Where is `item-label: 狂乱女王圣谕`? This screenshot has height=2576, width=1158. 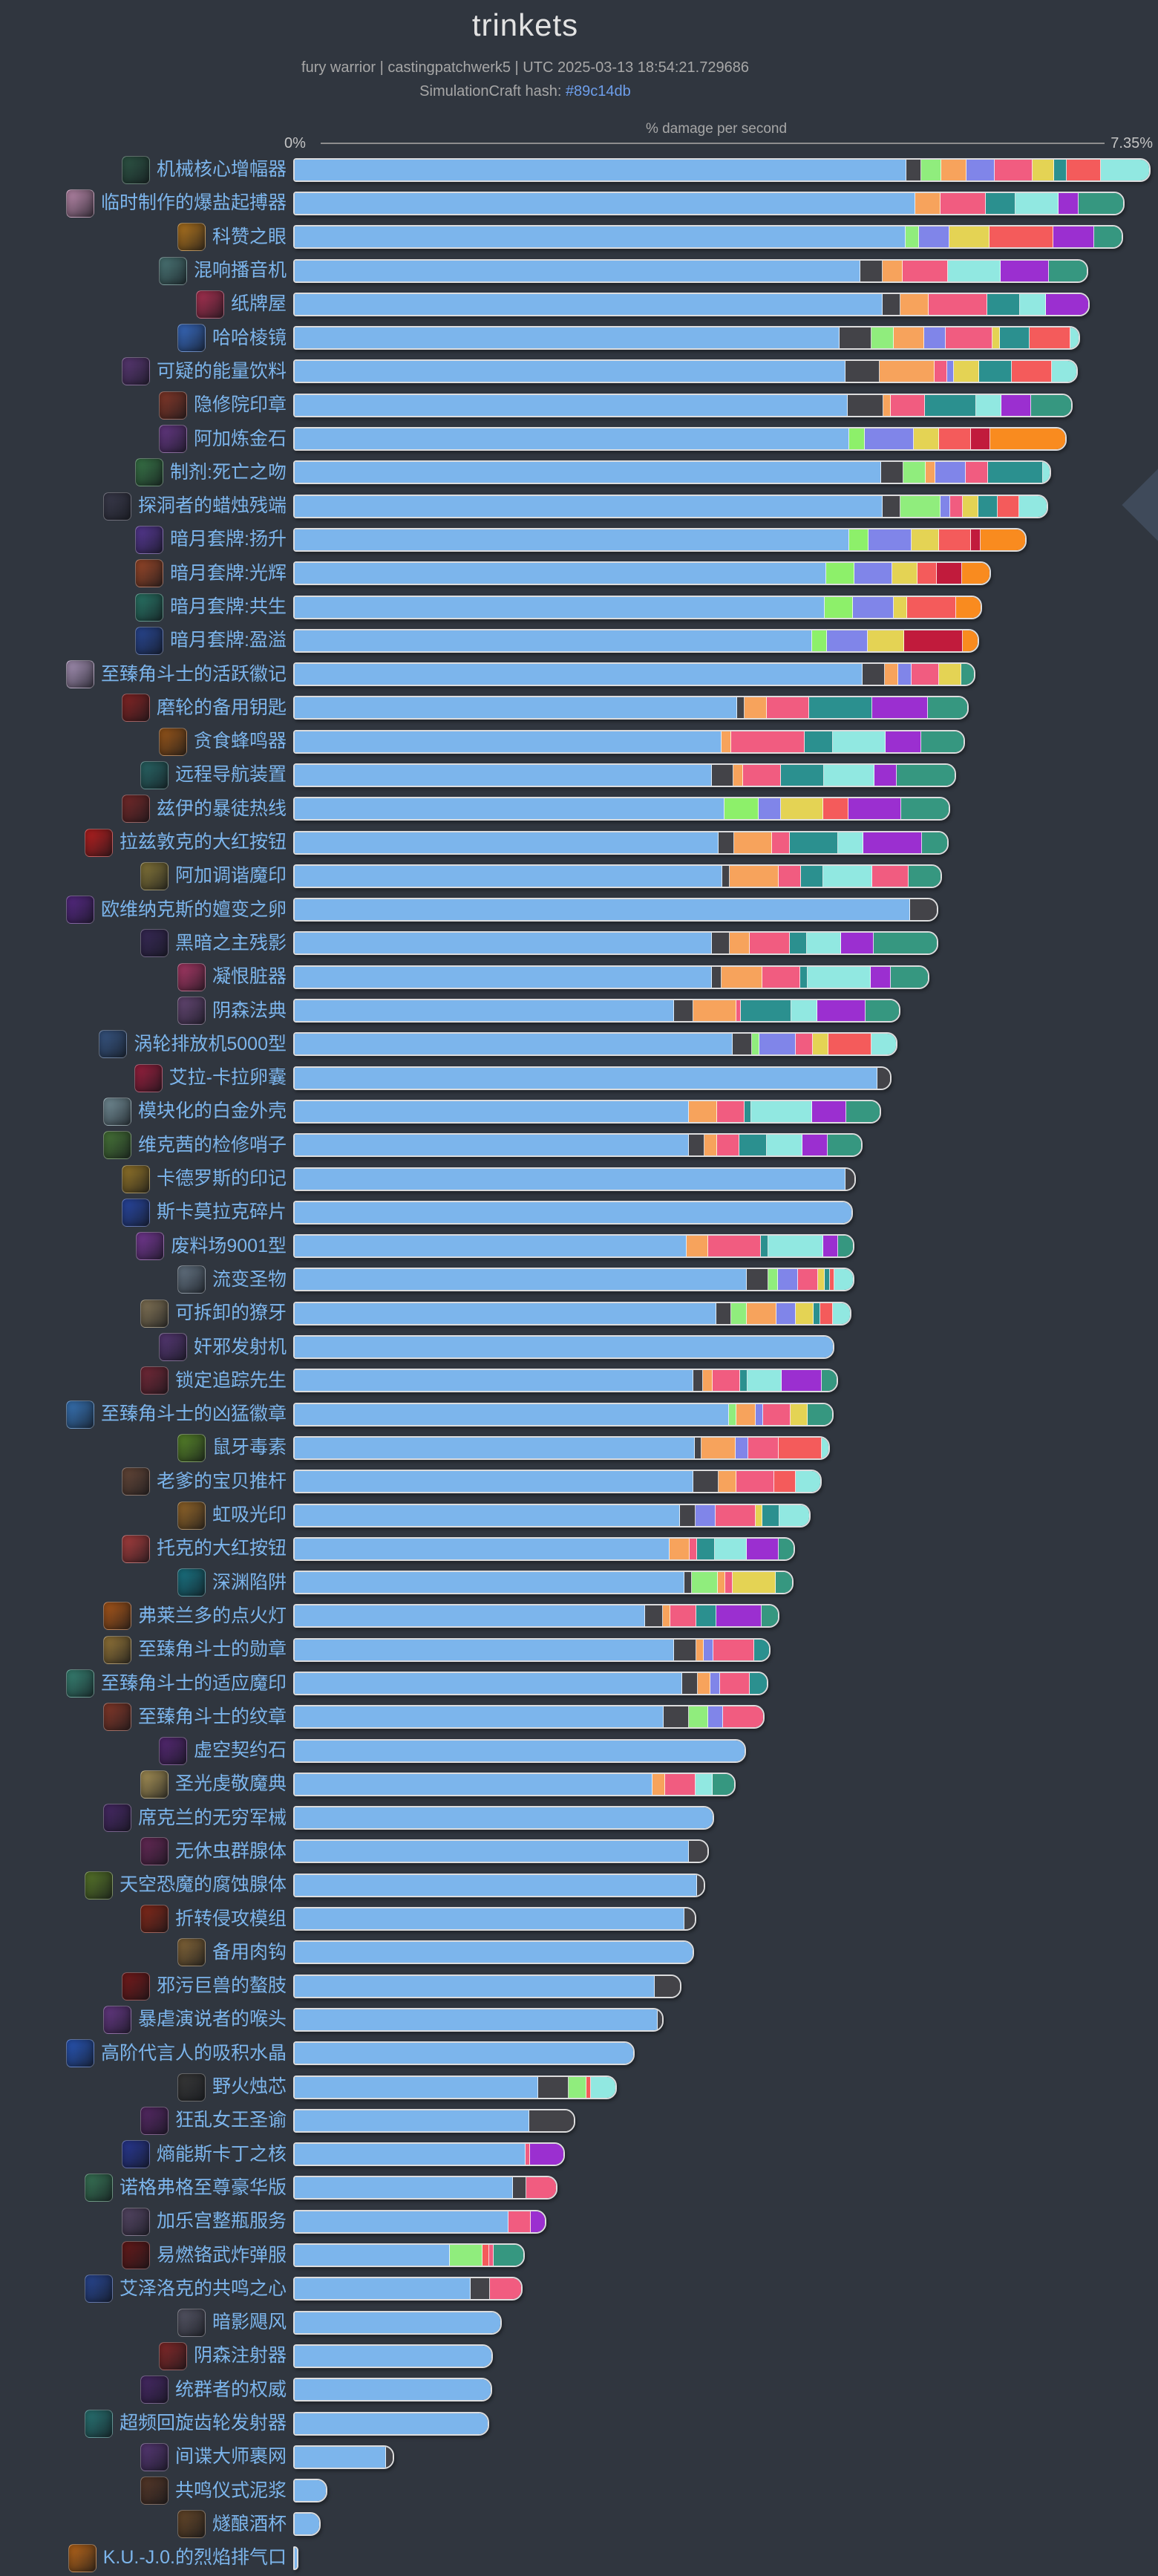
item-label: 狂乱女王圣谕 is located at coordinates (230, 2120).